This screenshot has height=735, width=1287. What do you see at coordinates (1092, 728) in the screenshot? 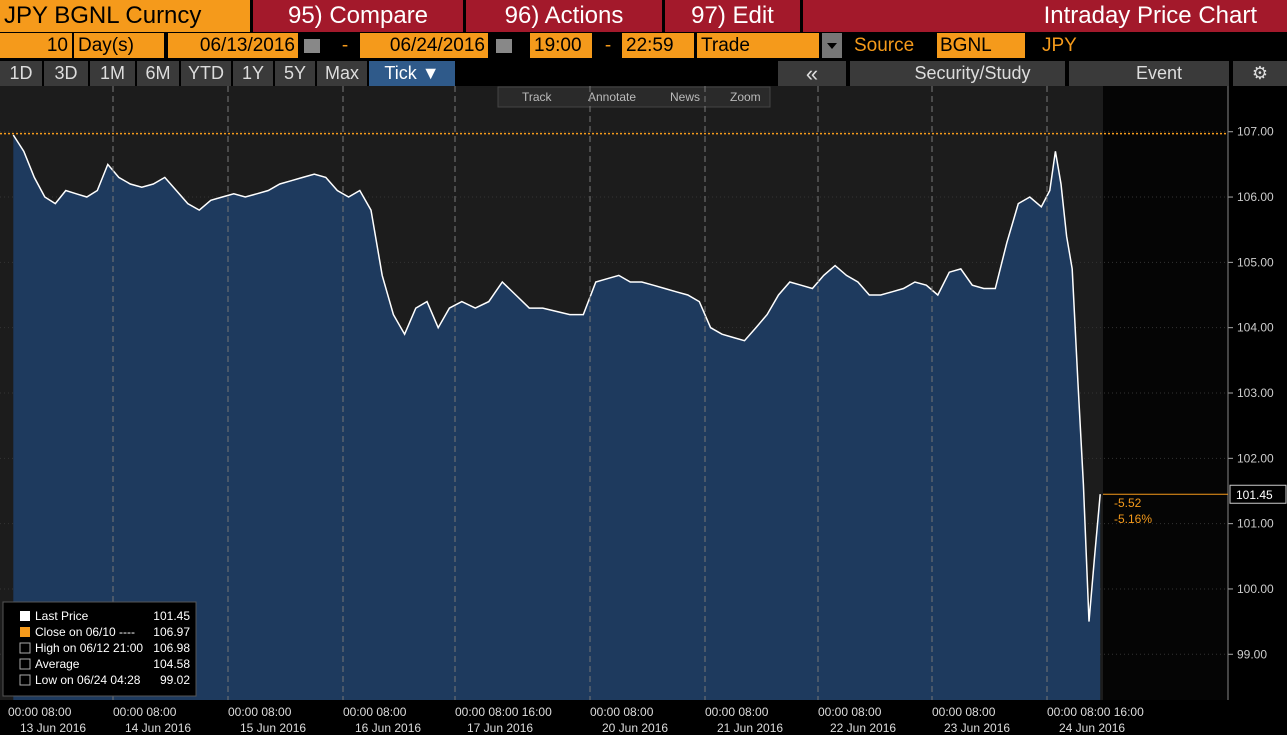
I see `x-tick-date: 24 Jun 2016` at bounding box center [1092, 728].